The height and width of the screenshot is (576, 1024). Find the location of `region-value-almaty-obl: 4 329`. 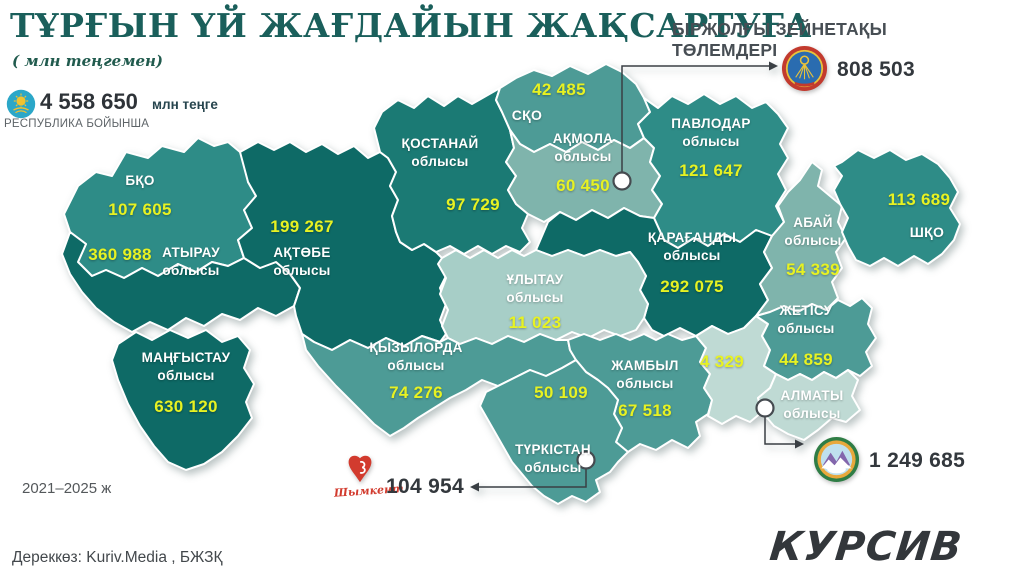

region-value-almaty-obl: 4 329 is located at coordinates (722, 361).